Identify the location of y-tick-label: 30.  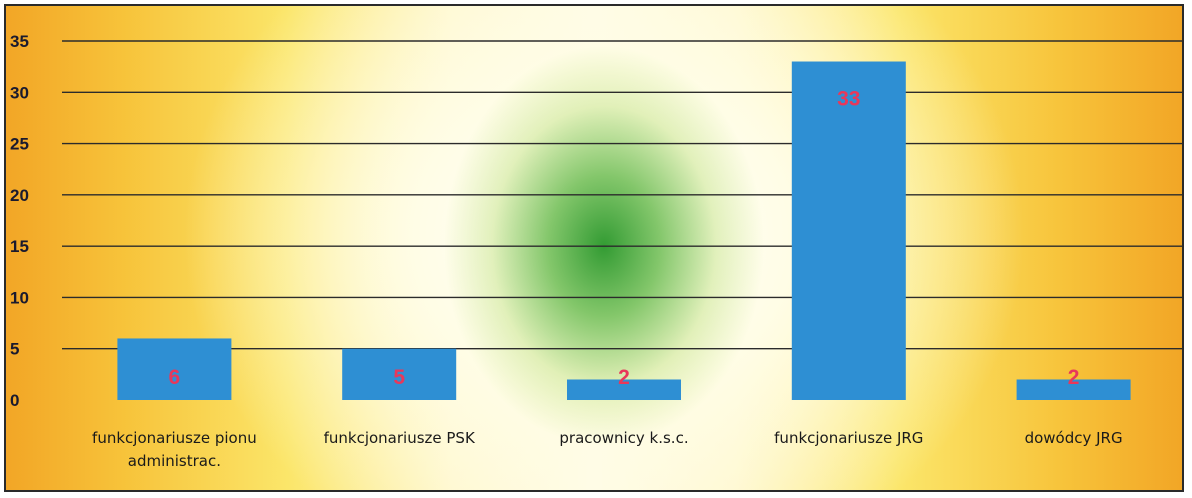
(19, 92).